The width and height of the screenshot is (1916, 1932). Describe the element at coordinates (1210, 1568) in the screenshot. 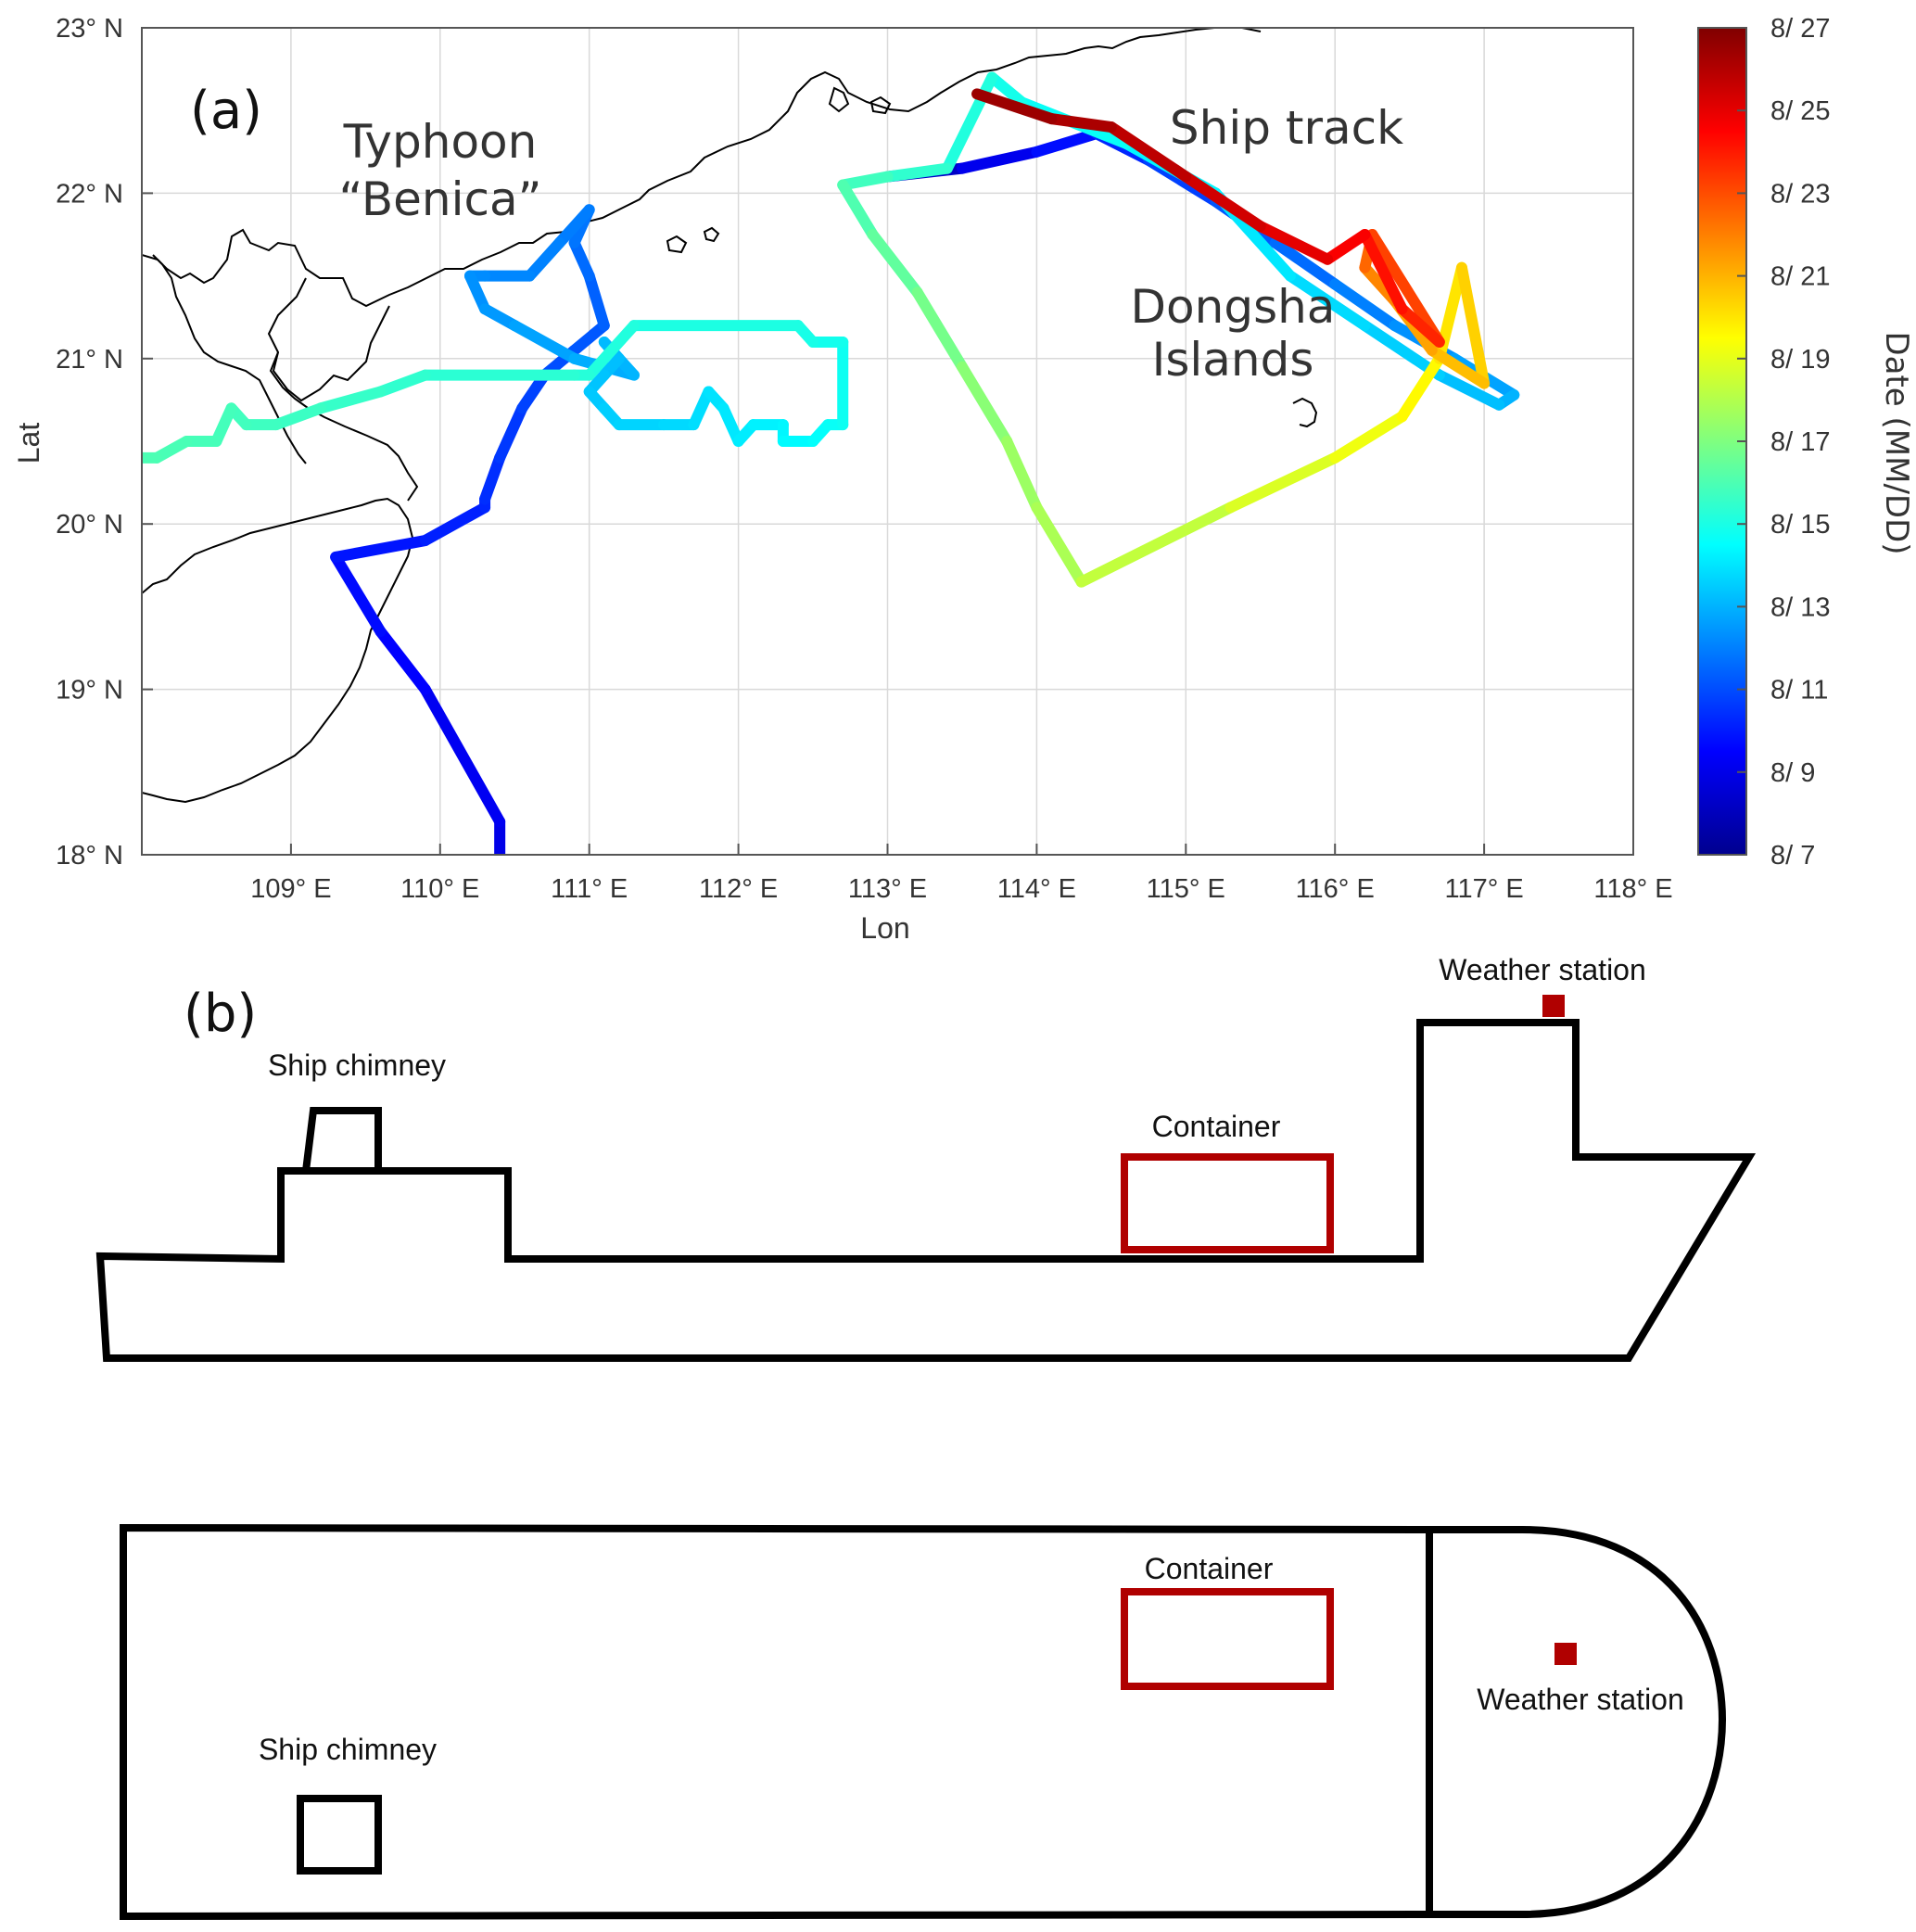

I see `top-container-label: Container` at that location.